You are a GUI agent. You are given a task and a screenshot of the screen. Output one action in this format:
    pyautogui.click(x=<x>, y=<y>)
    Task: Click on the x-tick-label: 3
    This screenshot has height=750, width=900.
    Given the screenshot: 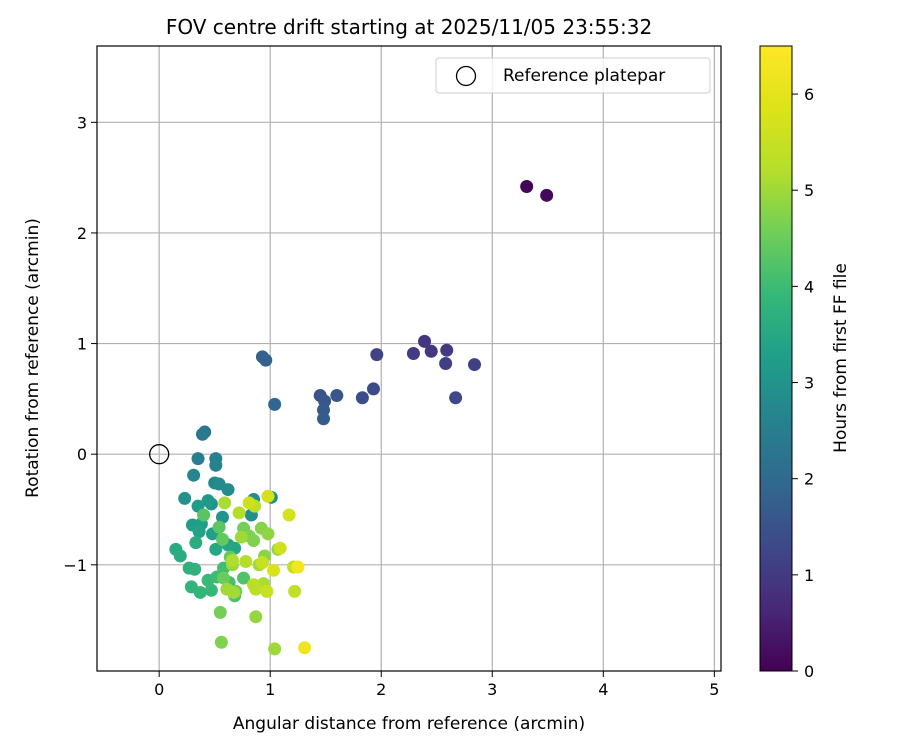 What is the action you would take?
    pyautogui.click(x=492, y=689)
    